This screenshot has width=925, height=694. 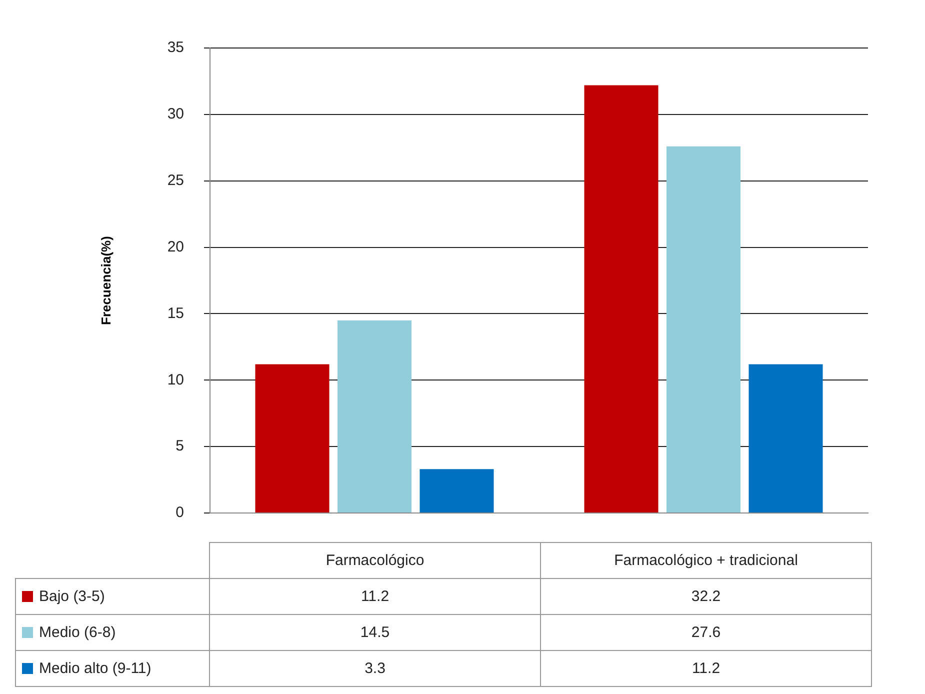 I want to click on legend-label: Medio (6-8), so click(x=113, y=632).